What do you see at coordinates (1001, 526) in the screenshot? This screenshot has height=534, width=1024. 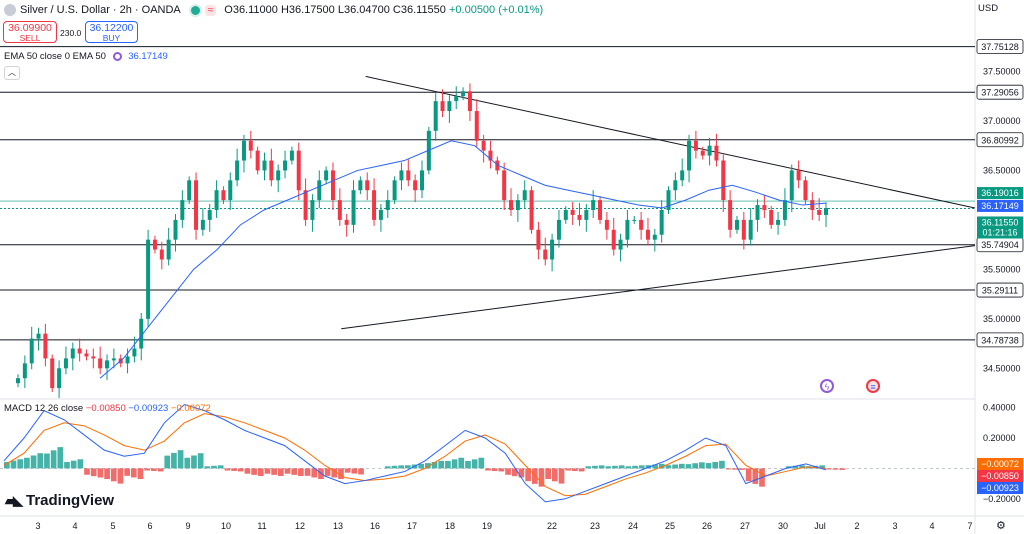 I see `gear-icon: ⚙` at bounding box center [1001, 526].